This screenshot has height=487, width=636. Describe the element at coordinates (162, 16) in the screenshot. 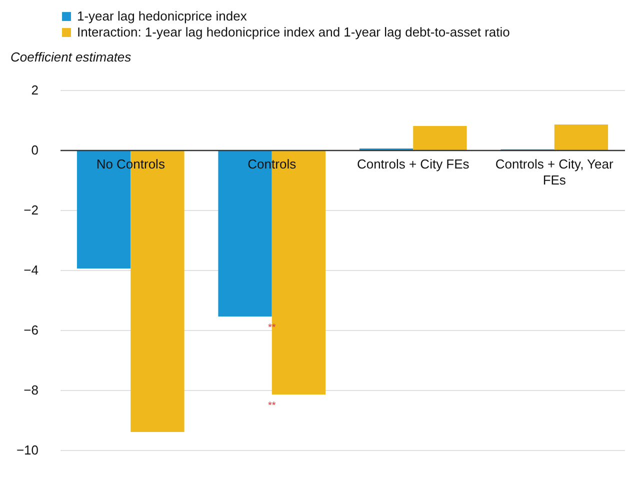

I see `legend-label: 1-year lag hedonicprice index` at that location.